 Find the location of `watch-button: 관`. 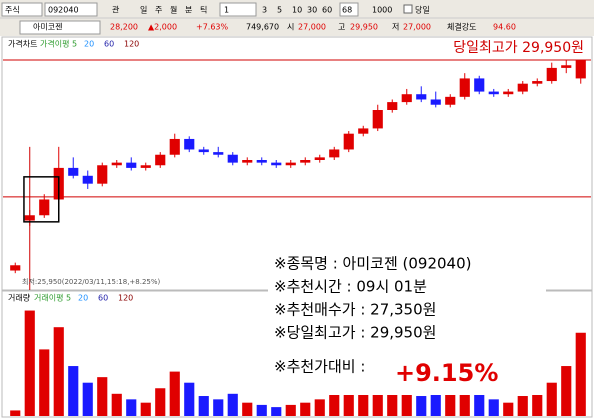

watch-button: 관 is located at coordinates (116, 10).